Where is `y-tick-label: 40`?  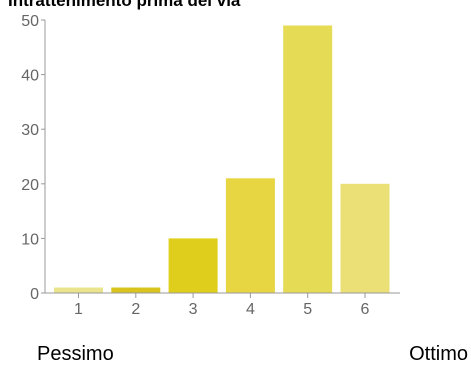
y-tick-label: 40 is located at coordinates (30, 76).